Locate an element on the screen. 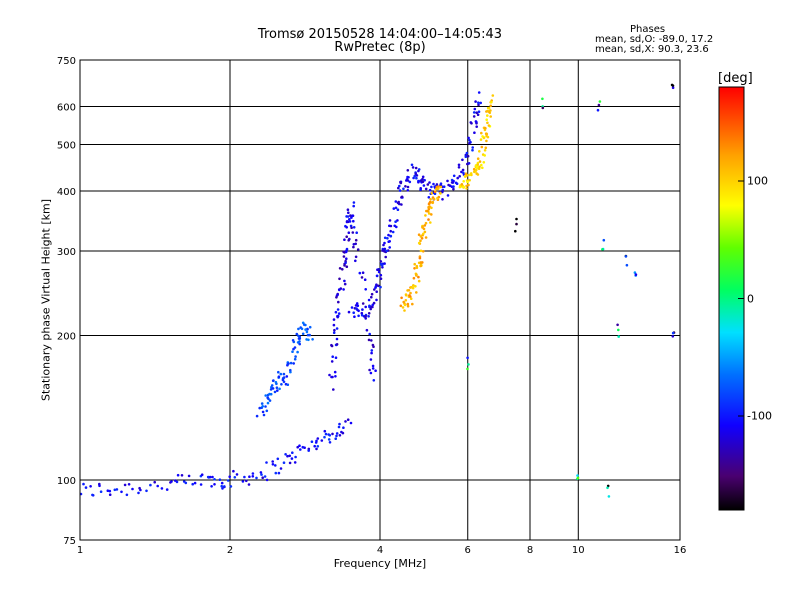  colorbar-ticks is located at coordinates (741, 298).